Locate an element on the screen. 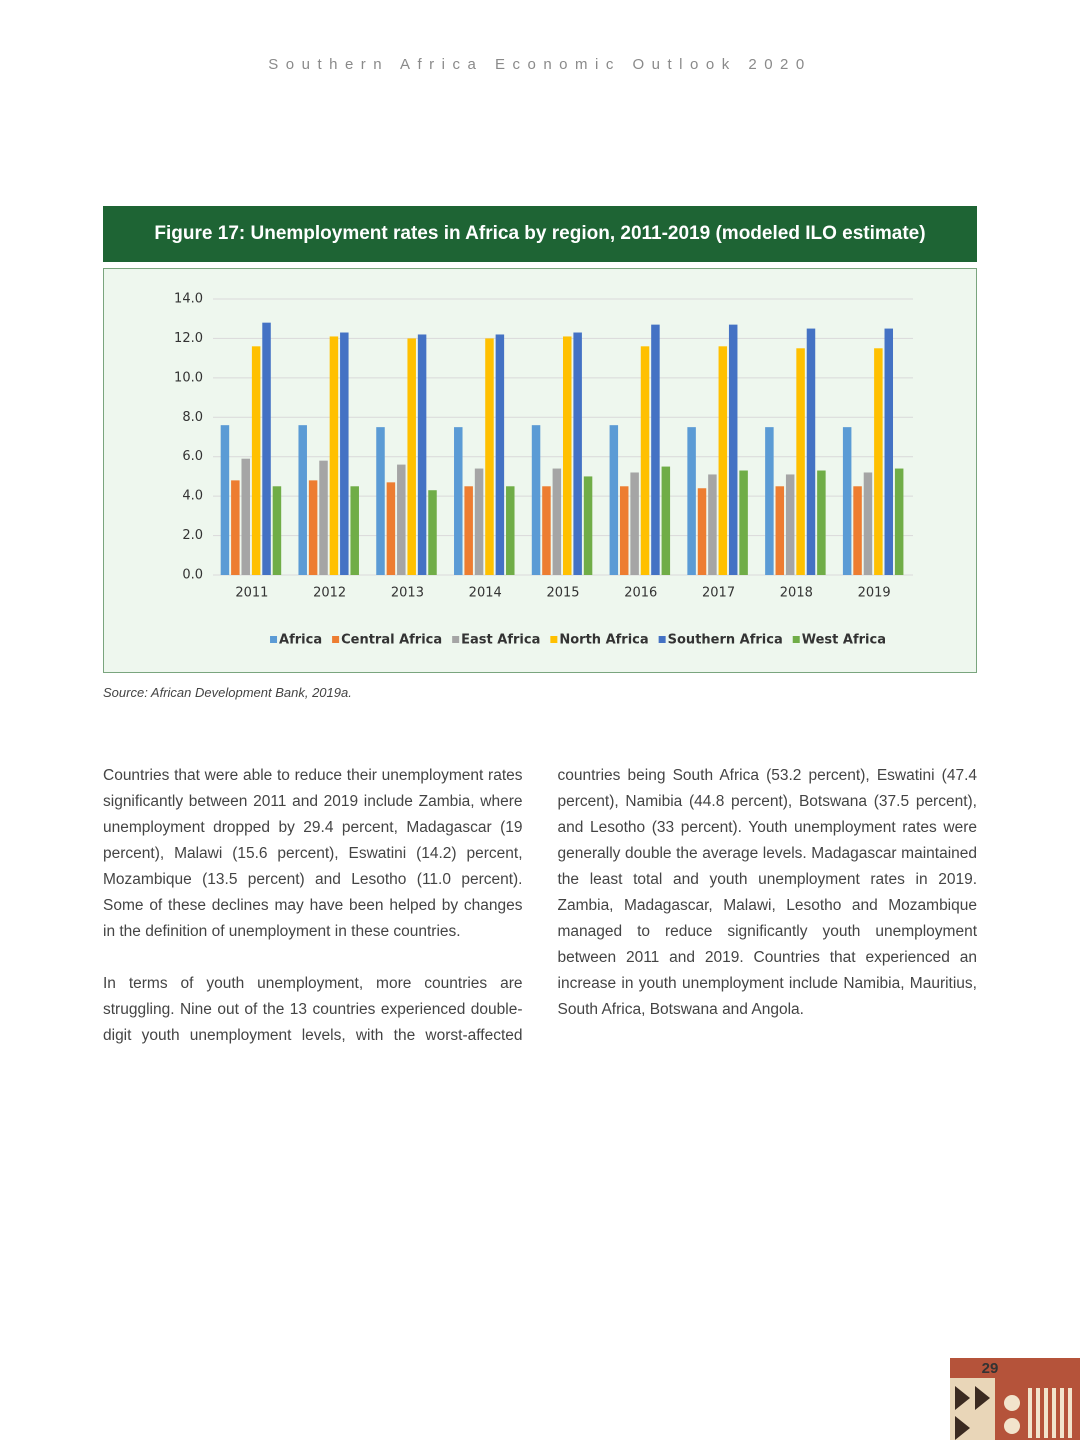 This screenshot has height=1440, width=1080. y-tick-label: 0.0 is located at coordinates (192, 575).